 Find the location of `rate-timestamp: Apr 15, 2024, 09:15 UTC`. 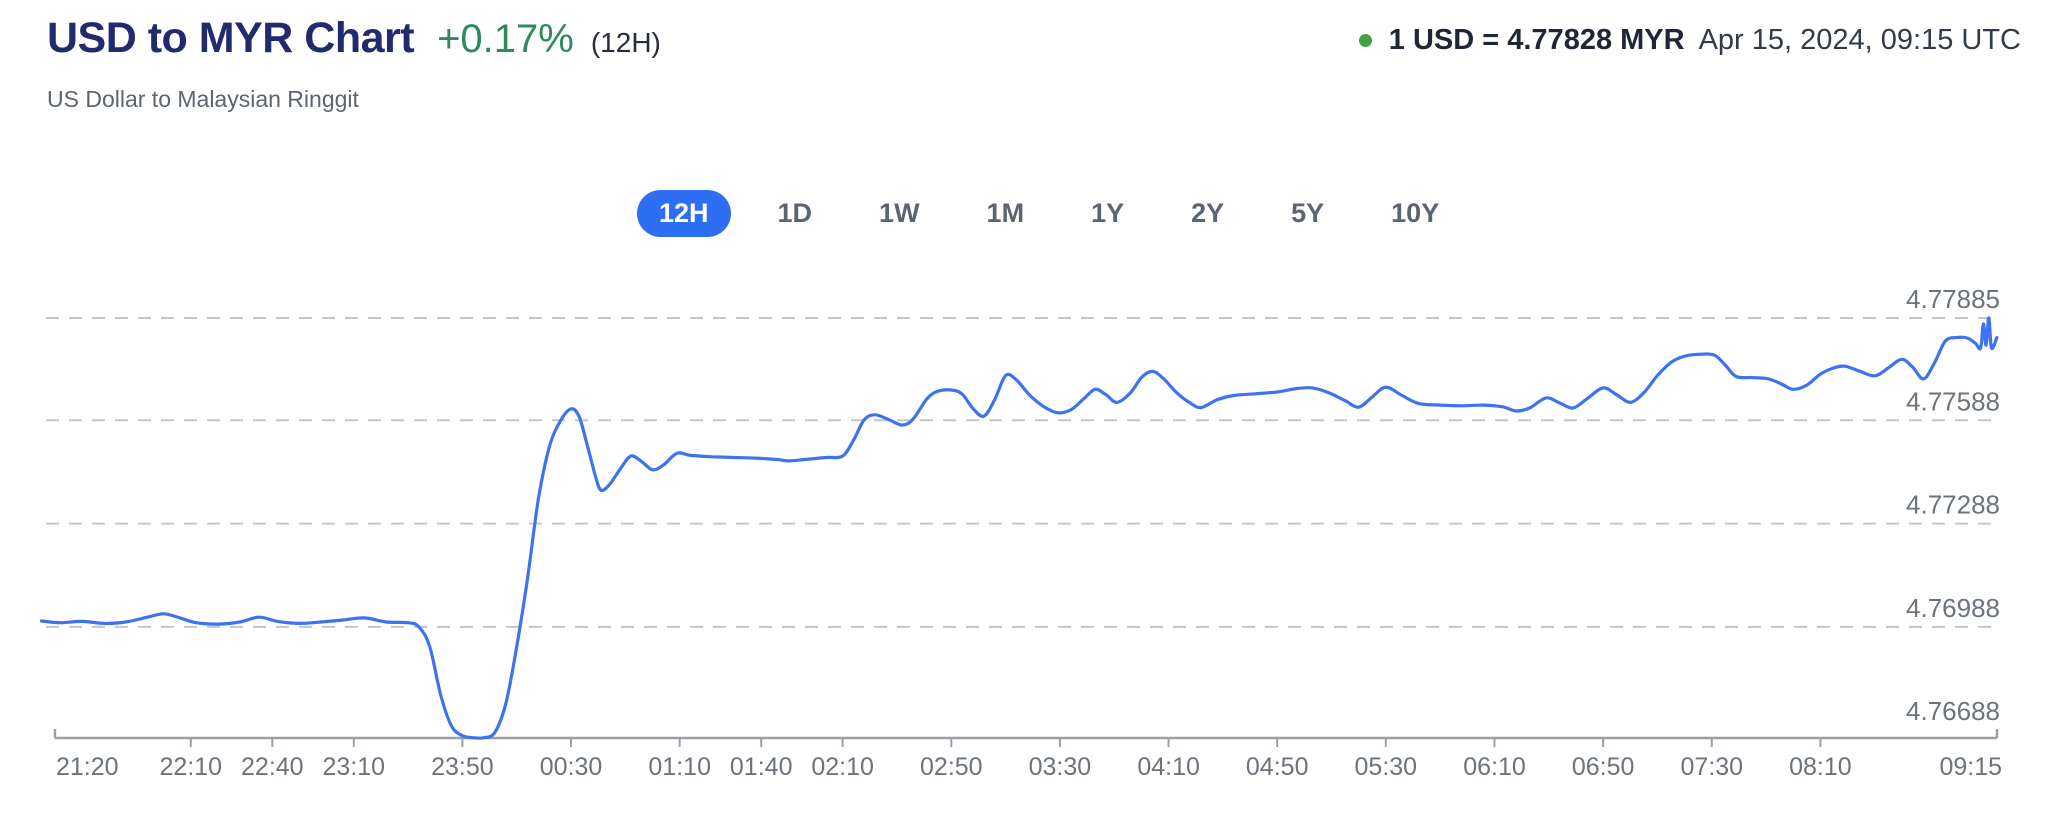

rate-timestamp: Apr 15, 2024, 09:15 UTC is located at coordinates (1859, 40).